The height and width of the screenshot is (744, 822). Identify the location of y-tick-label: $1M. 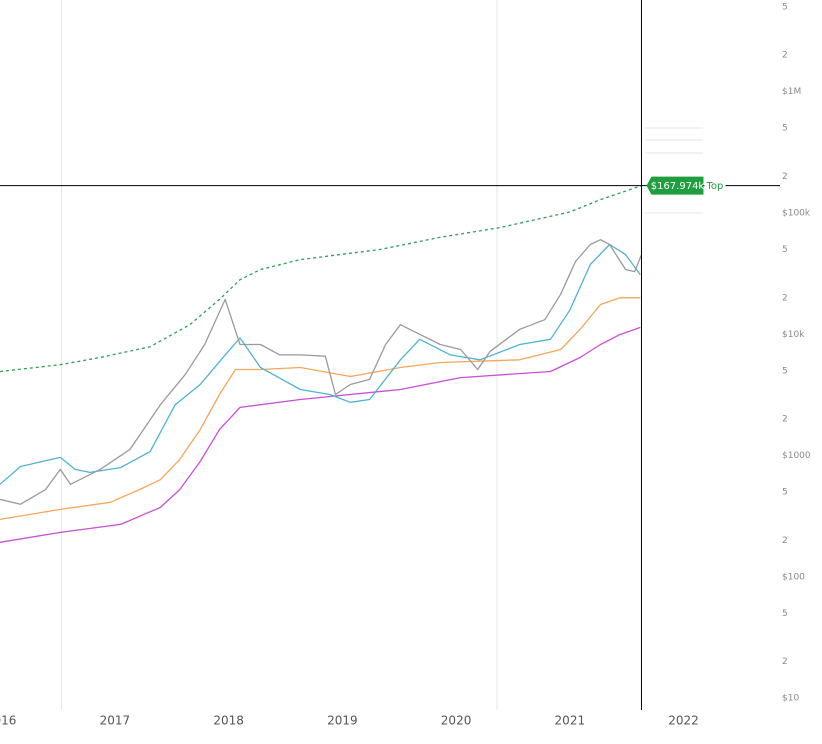
(791, 92).